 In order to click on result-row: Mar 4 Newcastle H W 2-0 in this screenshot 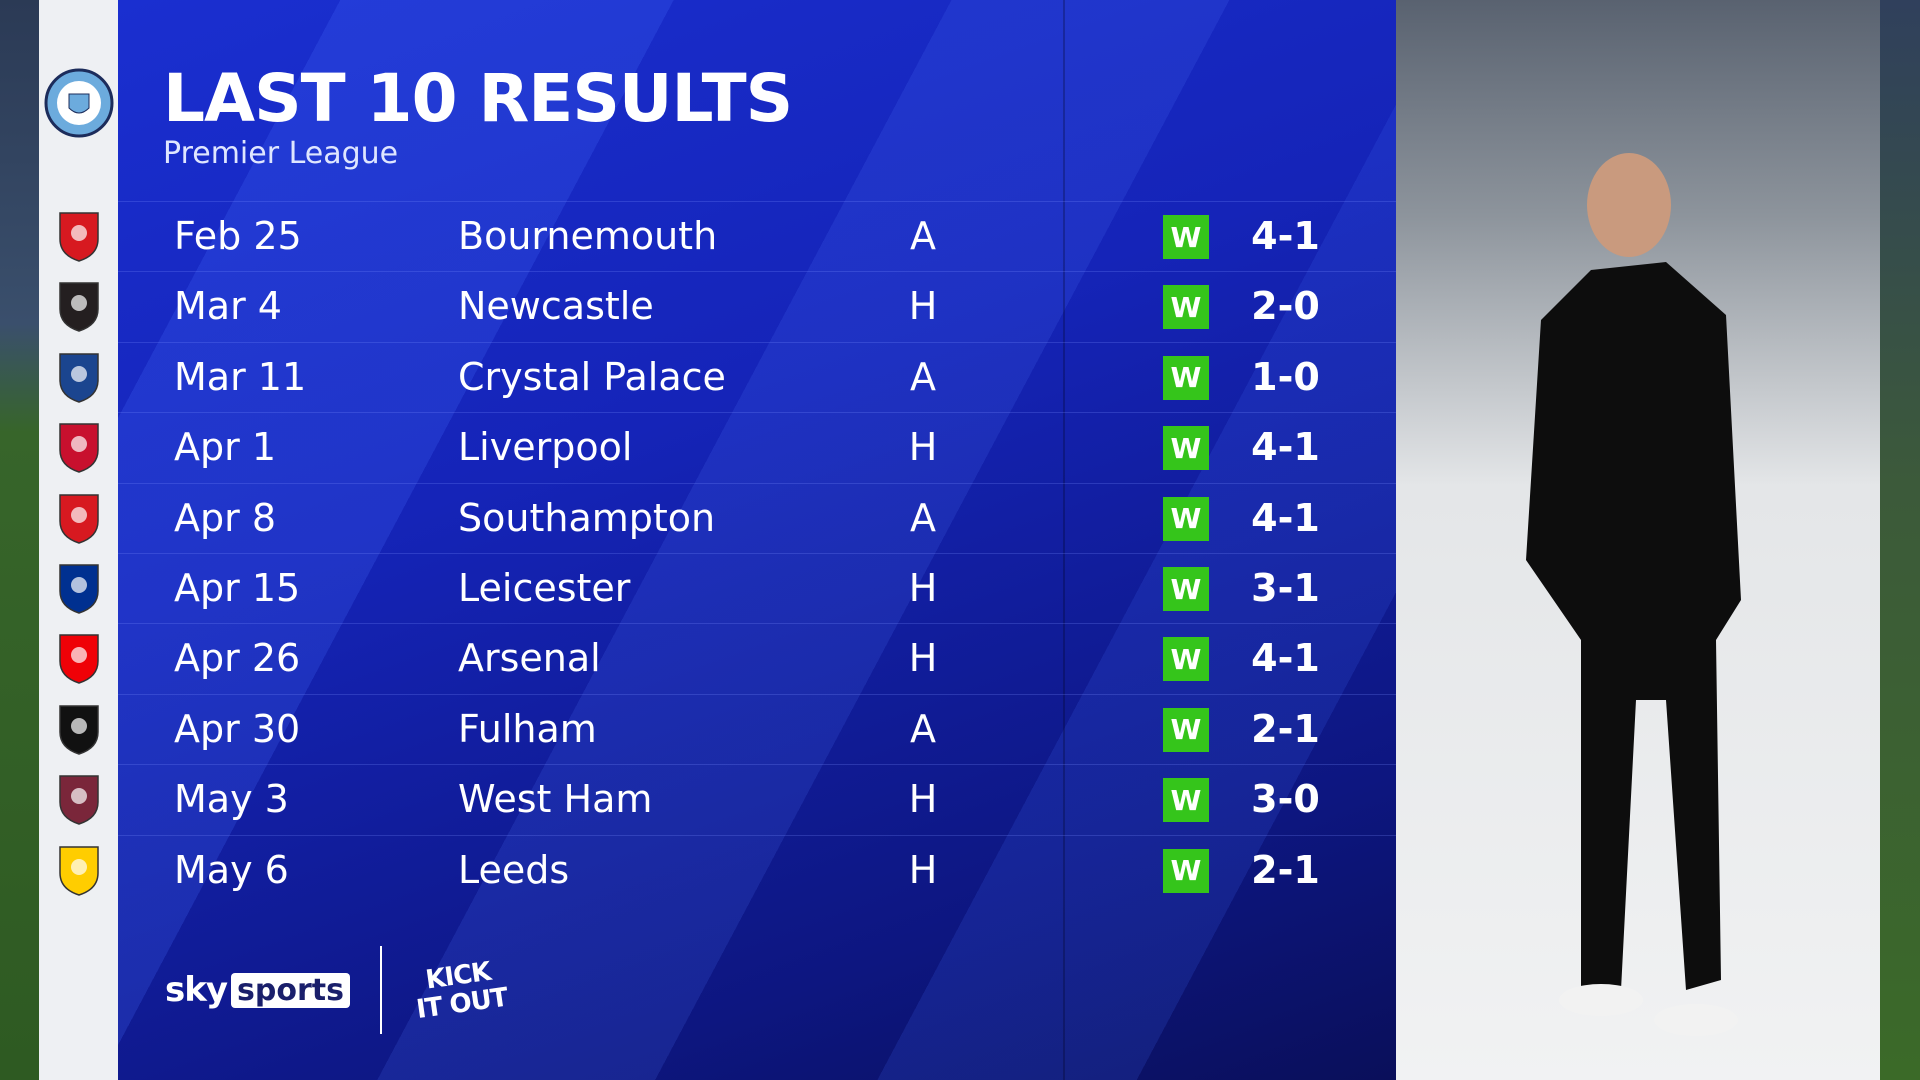, I will do `click(757, 306)`.